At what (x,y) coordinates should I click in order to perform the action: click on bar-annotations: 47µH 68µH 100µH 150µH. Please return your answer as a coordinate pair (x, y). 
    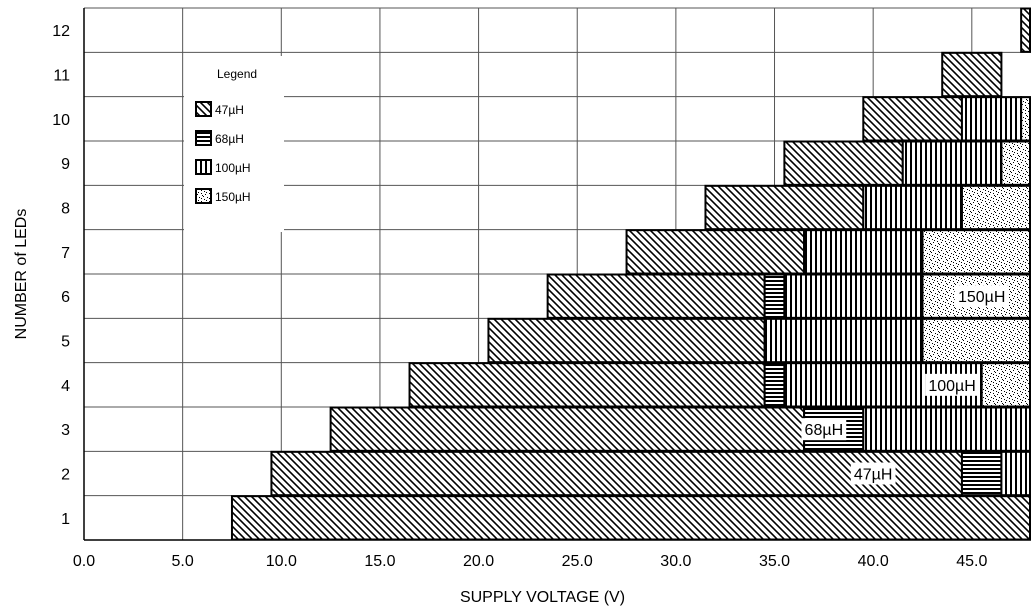
    Looking at the image, I should click on (905, 385).